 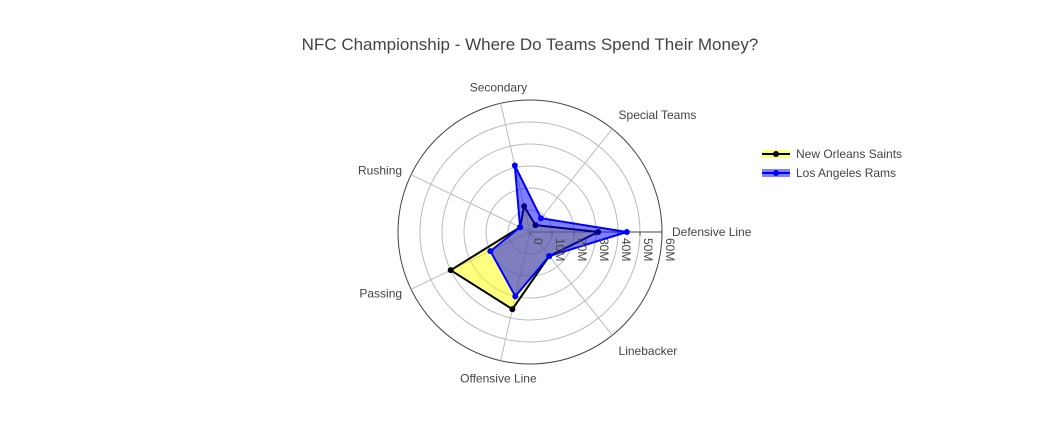 What do you see at coordinates (648, 249) in the screenshot?
I see `radial-tick-label: 50M` at bounding box center [648, 249].